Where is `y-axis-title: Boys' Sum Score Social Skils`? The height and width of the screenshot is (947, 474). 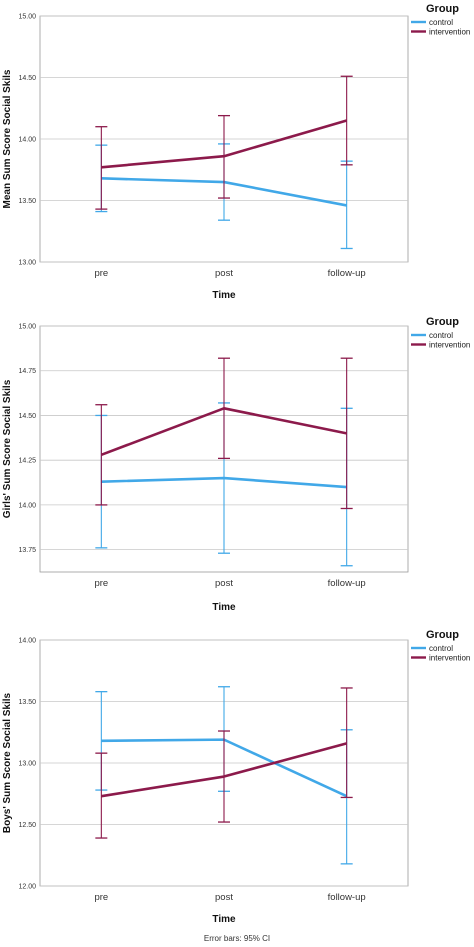 y-axis-title: Boys' Sum Score Social Skils is located at coordinates (7, 762).